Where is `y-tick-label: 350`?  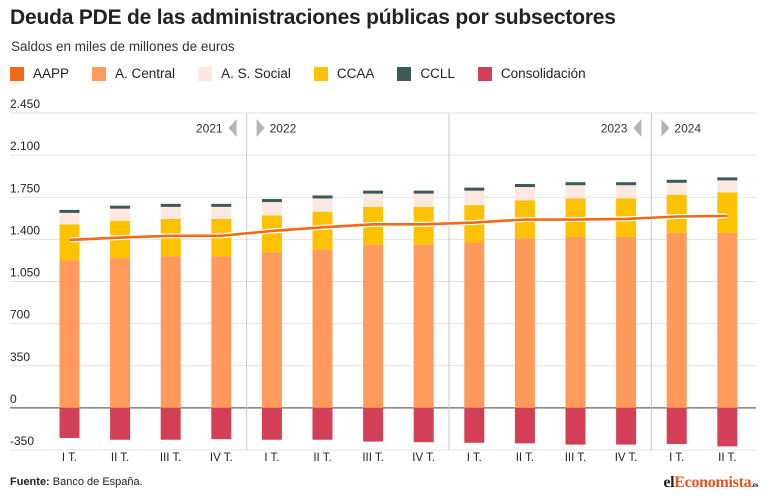 y-tick-label: 350 is located at coordinates (20, 357).